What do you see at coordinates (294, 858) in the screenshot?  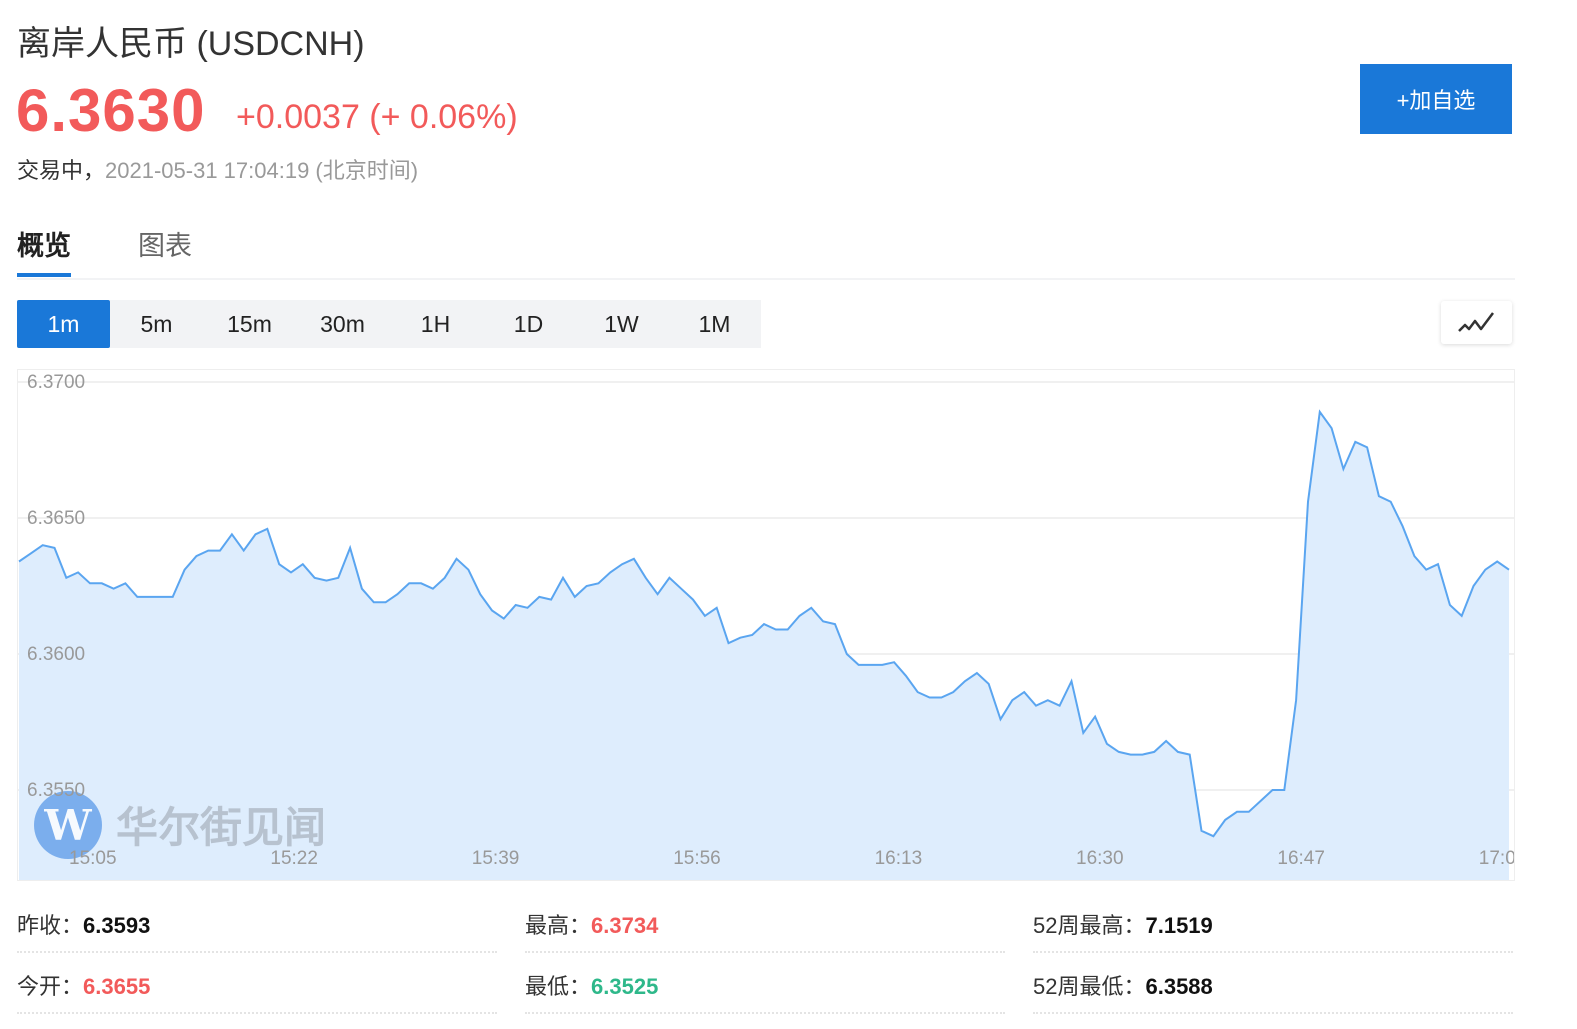 I see `x-tick-label: 15:22` at bounding box center [294, 858].